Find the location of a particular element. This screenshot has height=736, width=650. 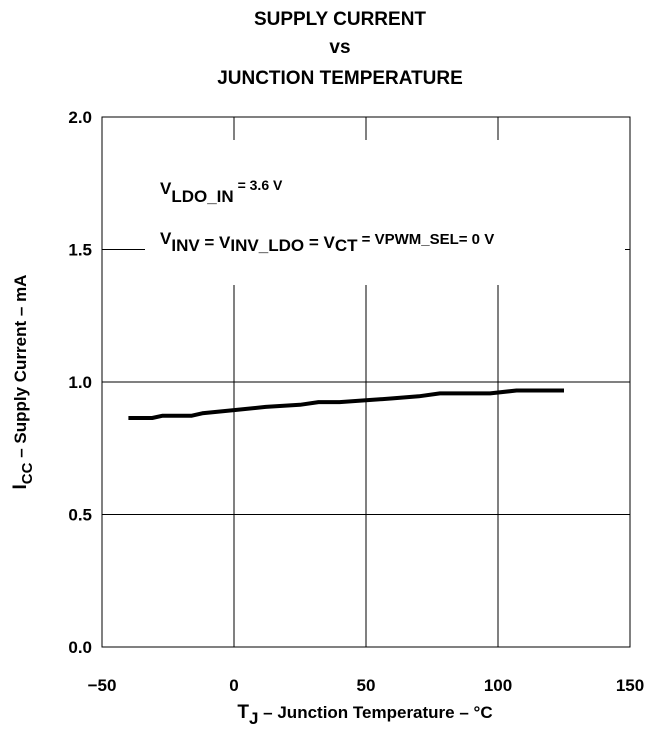

x-tick-label: 50 is located at coordinates (366, 685).